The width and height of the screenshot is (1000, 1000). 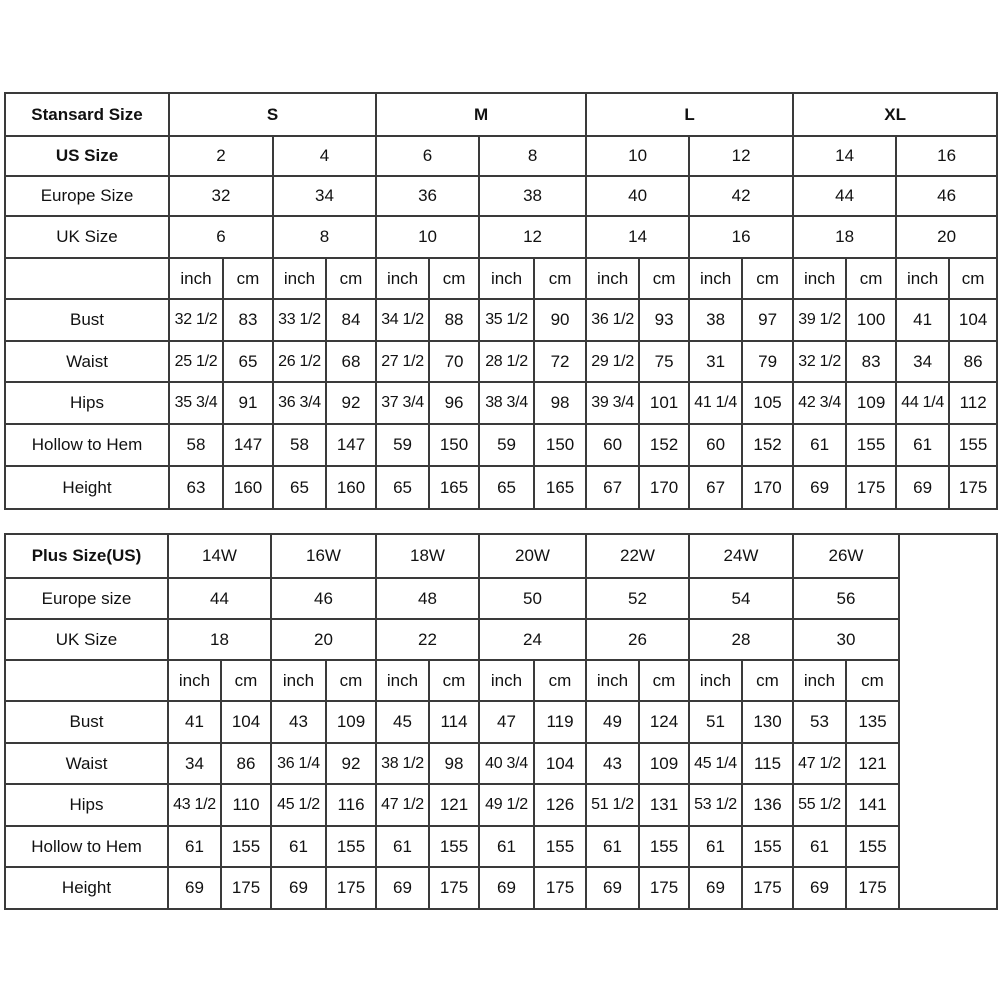 What do you see at coordinates (715, 805) in the screenshot?
I see `measure-value: 53 1/2` at bounding box center [715, 805].